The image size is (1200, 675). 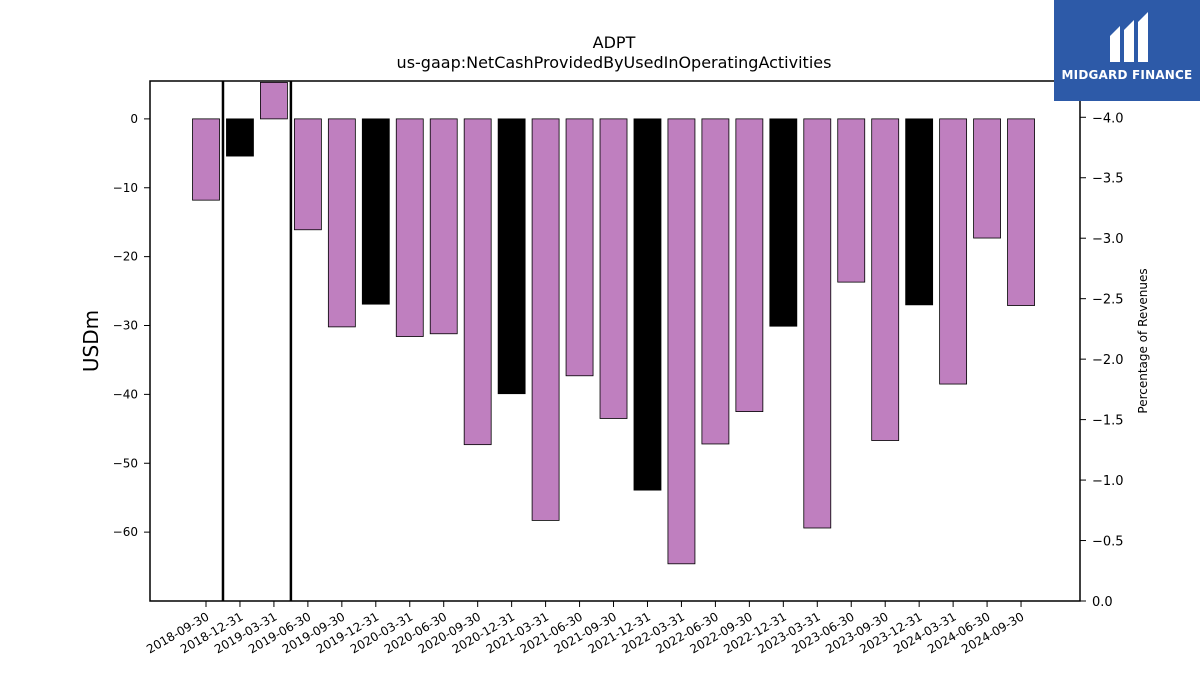 What do you see at coordinates (257, 341) in the screenshot?
I see `vertical-marker-lines` at bounding box center [257, 341].